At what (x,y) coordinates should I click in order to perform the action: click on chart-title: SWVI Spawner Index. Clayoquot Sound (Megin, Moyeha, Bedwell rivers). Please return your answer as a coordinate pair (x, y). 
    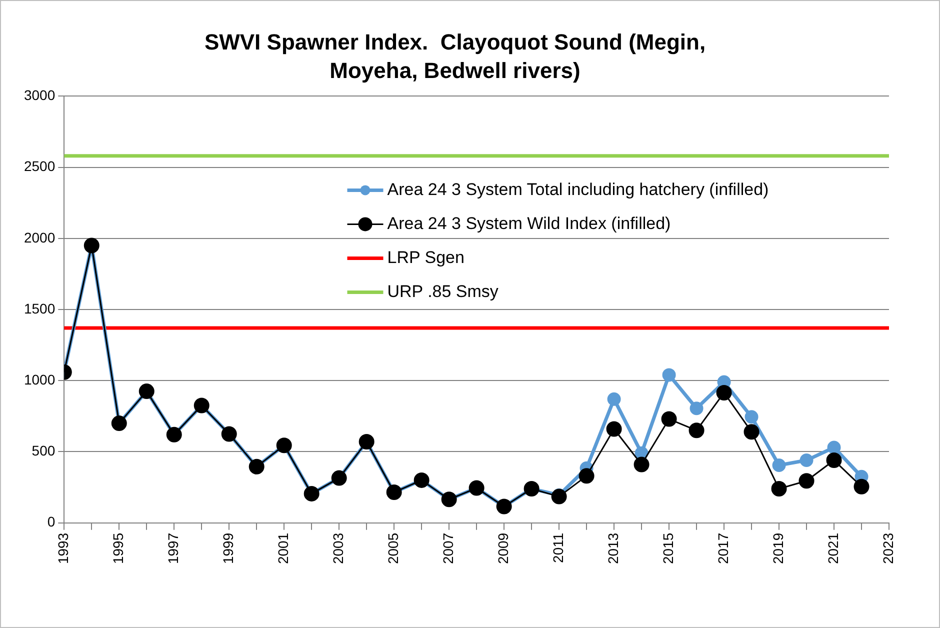
    Looking at the image, I should click on (455, 56).